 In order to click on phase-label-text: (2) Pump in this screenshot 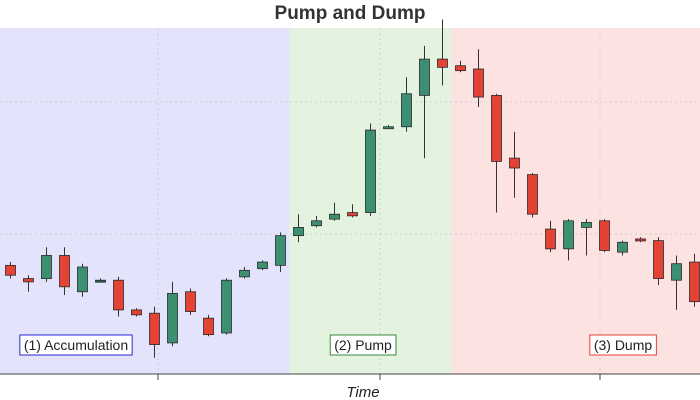, I will do `click(363, 345)`.